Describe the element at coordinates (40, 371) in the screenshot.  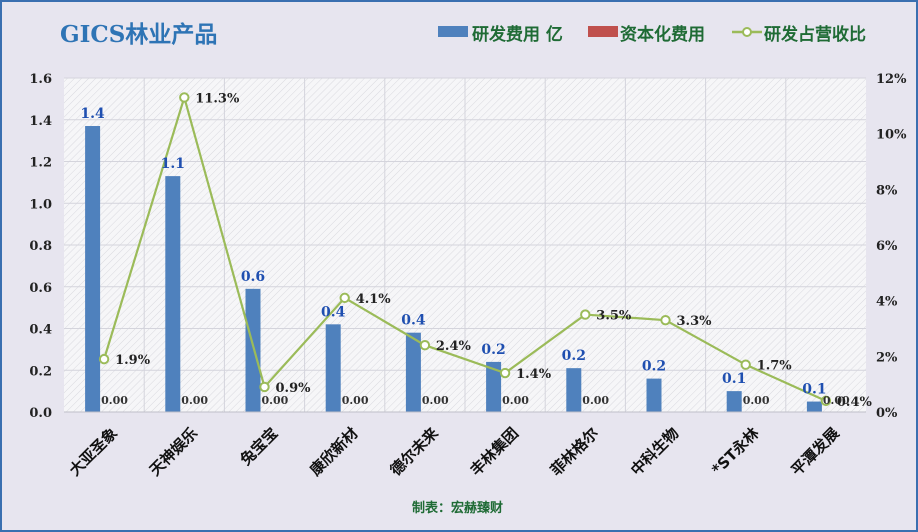
I see `y-left-tick-label: 0.2` at that location.